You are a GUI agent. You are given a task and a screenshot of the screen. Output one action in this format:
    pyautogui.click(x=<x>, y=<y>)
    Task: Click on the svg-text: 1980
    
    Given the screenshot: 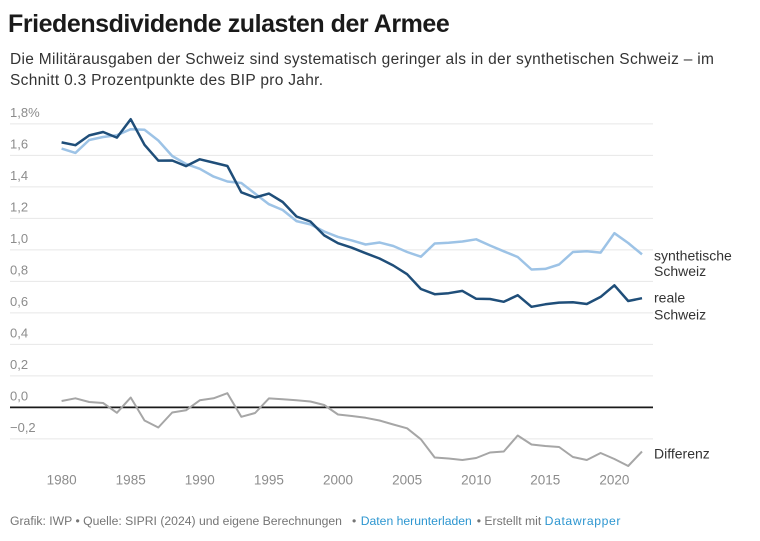 What is the action you would take?
    pyautogui.click(x=62, y=480)
    